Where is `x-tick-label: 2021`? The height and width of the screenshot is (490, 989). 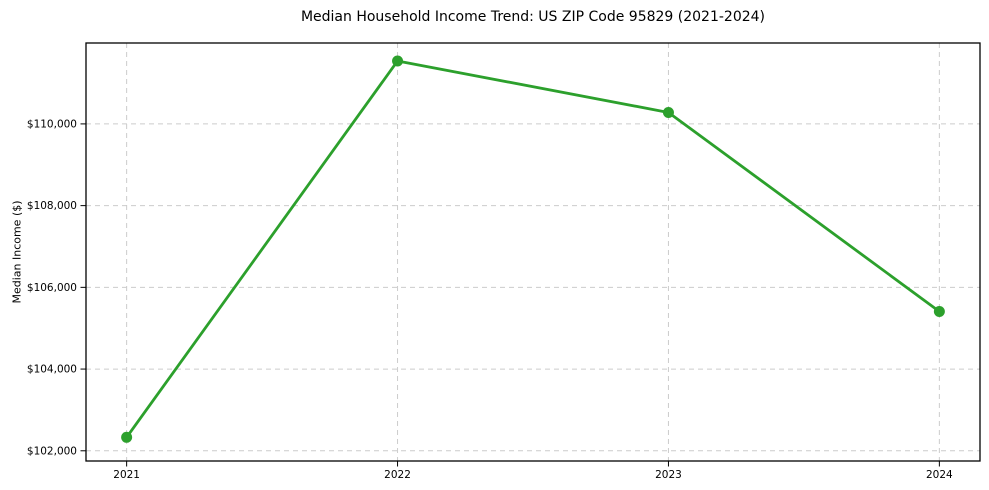
x-tick-label: 2021 is located at coordinates (126, 475).